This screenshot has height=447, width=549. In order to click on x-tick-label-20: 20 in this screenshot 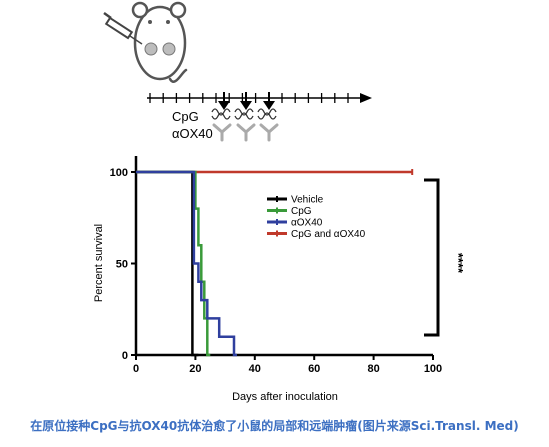, I will do `click(195, 369)`.